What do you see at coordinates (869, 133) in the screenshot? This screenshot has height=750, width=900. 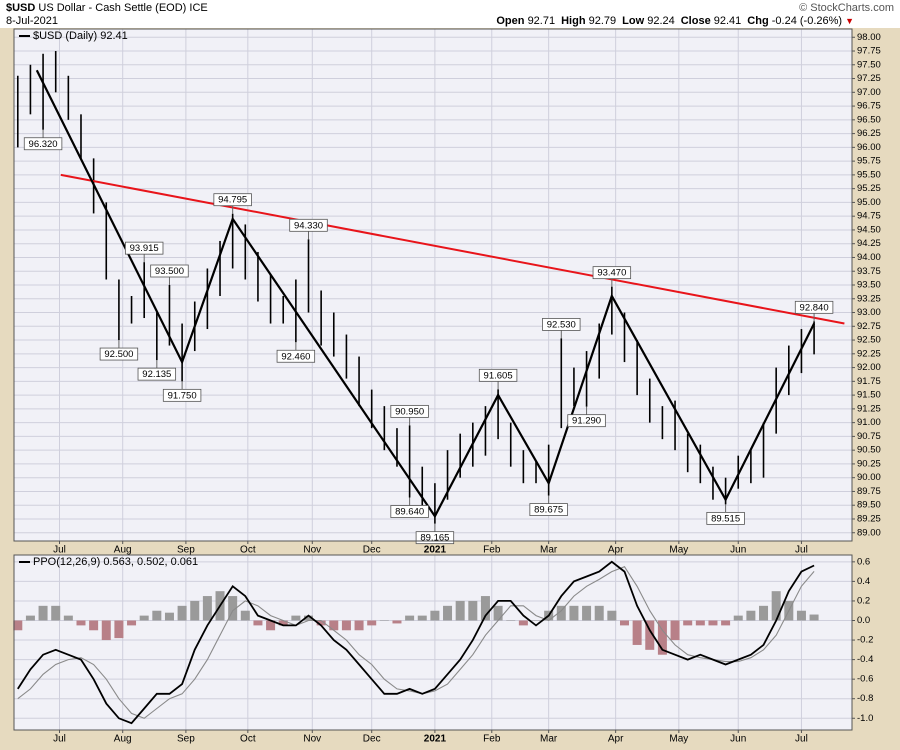 I see `y-tick-label: 96.25` at bounding box center [869, 133].